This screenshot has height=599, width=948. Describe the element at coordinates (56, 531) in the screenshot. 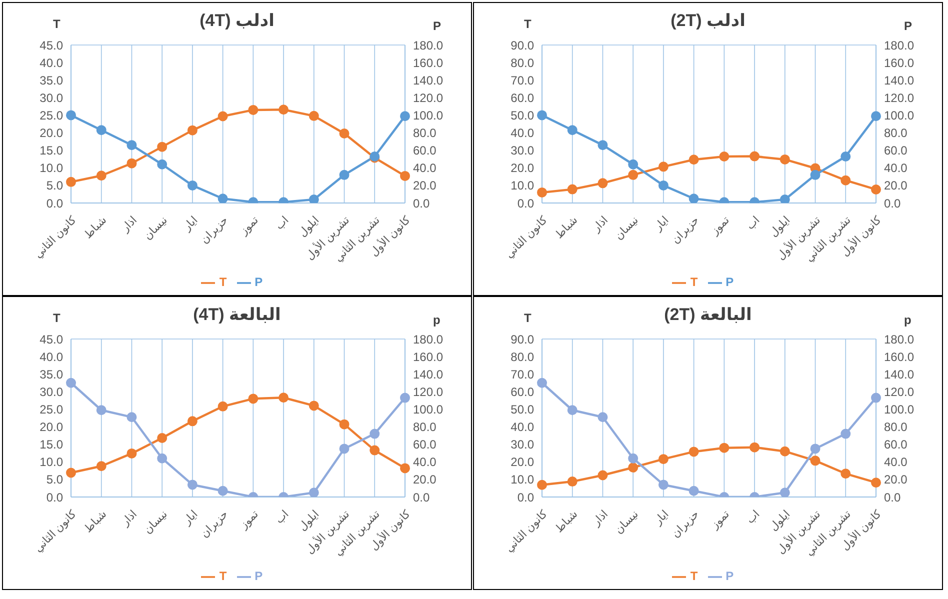

I see `x-tick-label: كانون الثاني` at that location.